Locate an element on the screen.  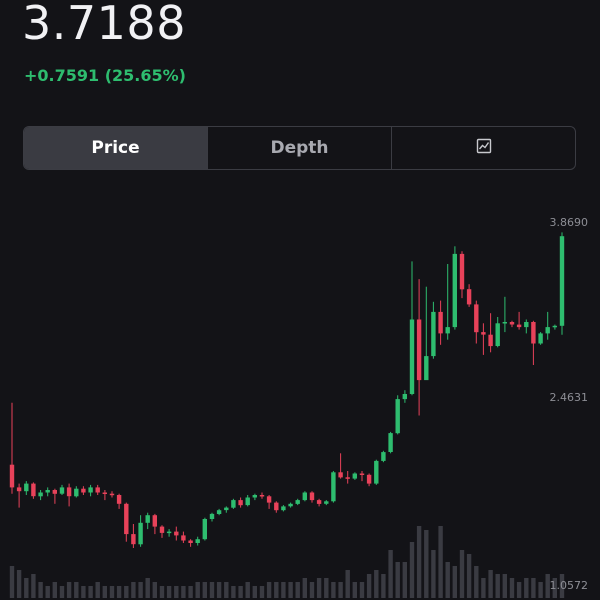
volume-bars is located at coordinates (287, 562).